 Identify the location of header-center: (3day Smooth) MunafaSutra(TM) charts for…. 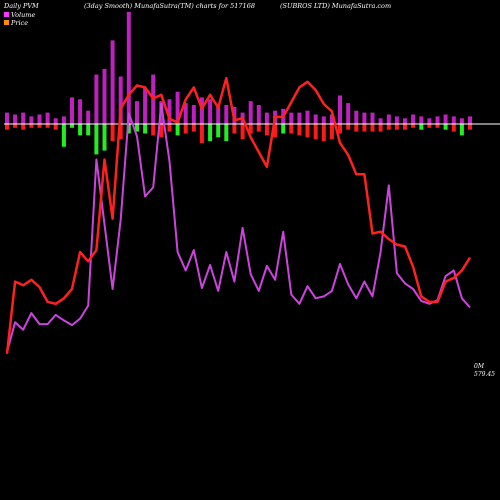
(169, 6).